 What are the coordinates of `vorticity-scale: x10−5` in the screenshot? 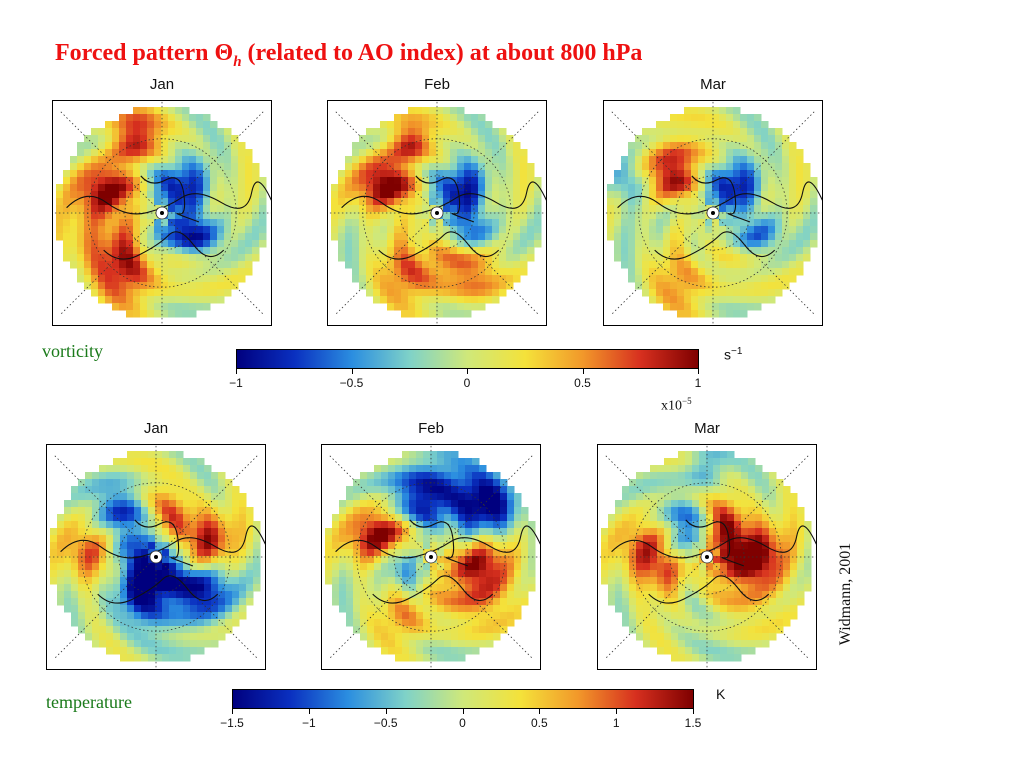 It's located at (676, 405).